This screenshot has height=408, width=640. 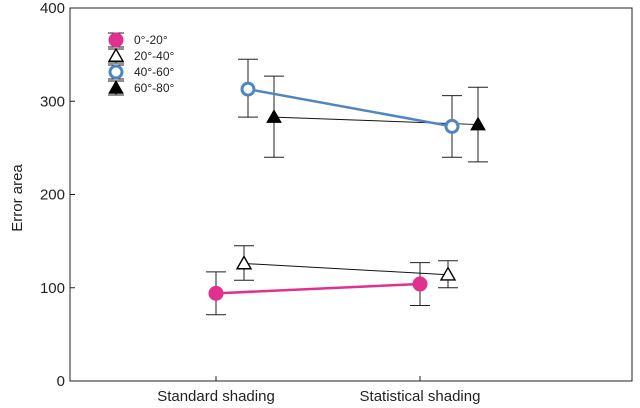 I want to click on y-tick-label: 0, so click(x=61, y=381).